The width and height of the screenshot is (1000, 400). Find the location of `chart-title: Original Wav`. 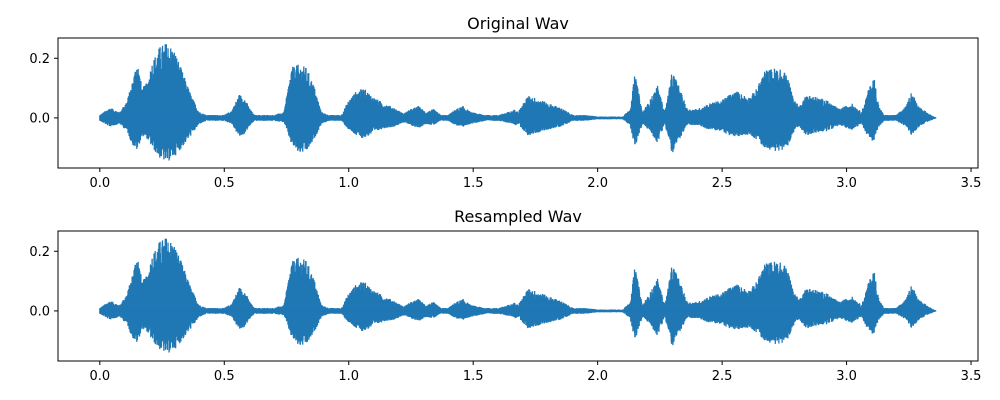

chart-title: Original Wav is located at coordinates (518, 23).